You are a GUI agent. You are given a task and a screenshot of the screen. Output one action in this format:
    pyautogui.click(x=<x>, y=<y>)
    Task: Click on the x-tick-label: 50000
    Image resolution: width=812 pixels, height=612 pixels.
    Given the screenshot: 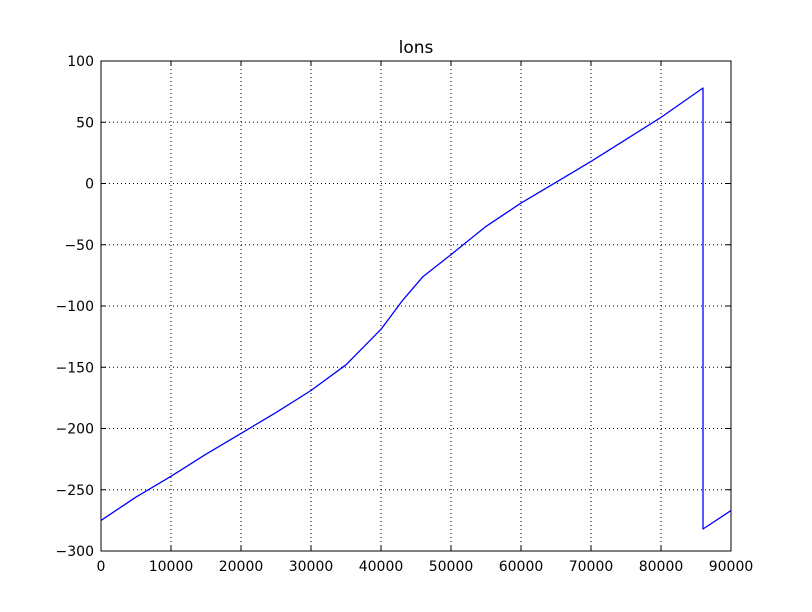 What is the action you would take?
    pyautogui.click(x=451, y=567)
    